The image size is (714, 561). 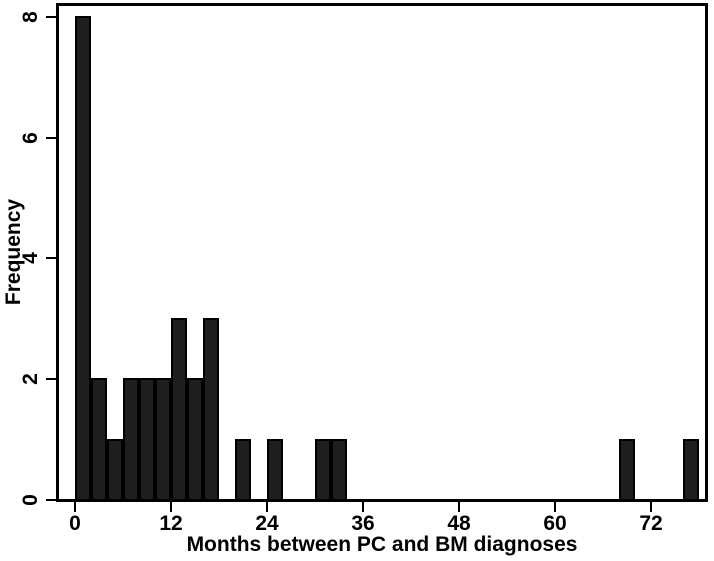 What do you see at coordinates (131, 438) in the screenshot?
I see `histogram-bar-6to8mo` at bounding box center [131, 438].